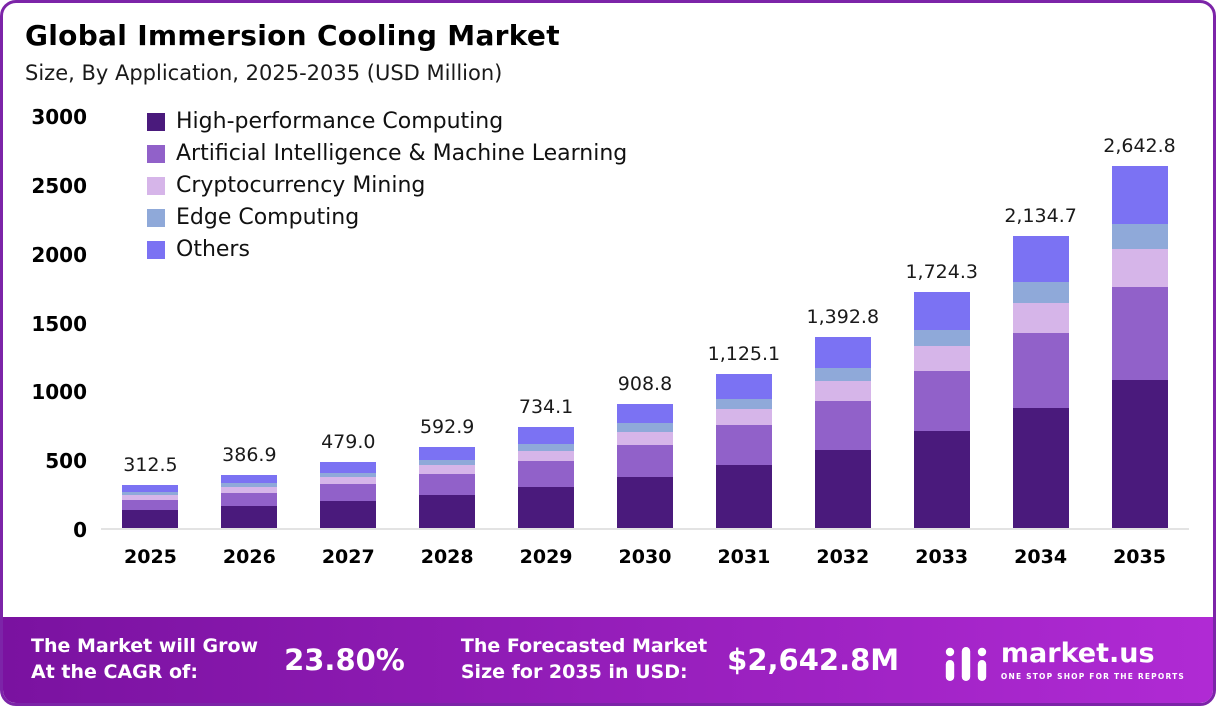 This screenshot has height=706, width=1216. What do you see at coordinates (59, 117) in the screenshot?
I see `y-tick-label: 3000` at bounding box center [59, 117].